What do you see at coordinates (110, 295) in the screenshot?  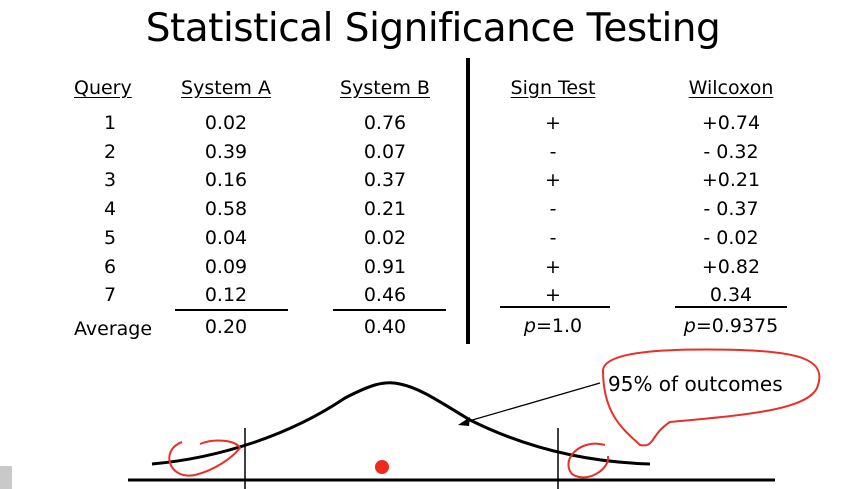 I see `query-cell: 7` at bounding box center [110, 295].